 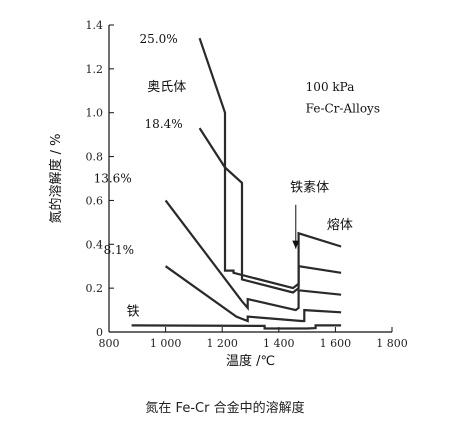 What do you see at coordinates (95, 288) in the screenshot?
I see `y-tick-label: 0.2` at bounding box center [95, 288].